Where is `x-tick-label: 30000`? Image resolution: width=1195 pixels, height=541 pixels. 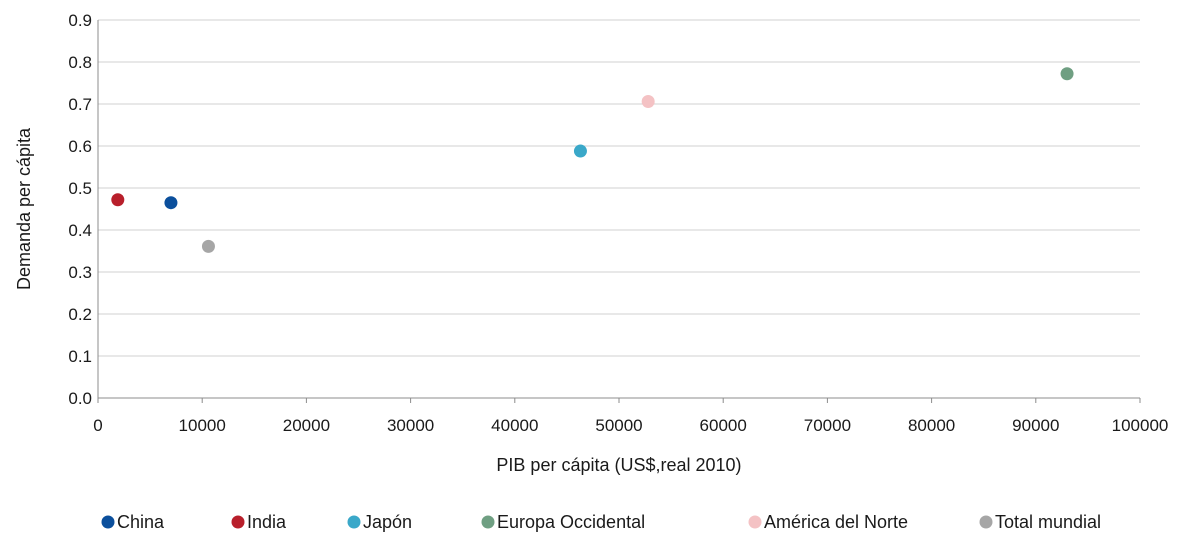
x-tick-label: 30000 is located at coordinates (410, 425).